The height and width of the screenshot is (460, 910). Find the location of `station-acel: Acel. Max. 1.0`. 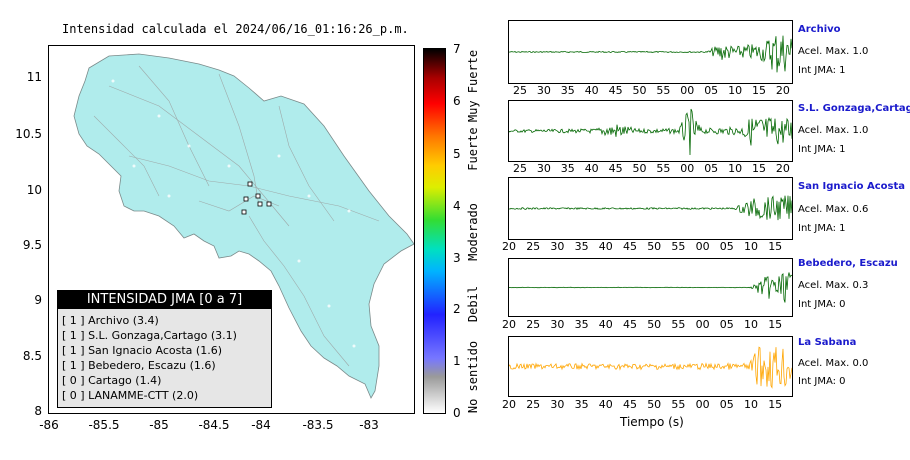

station-acel: Acel. Max. 1.0 is located at coordinates (833, 130).